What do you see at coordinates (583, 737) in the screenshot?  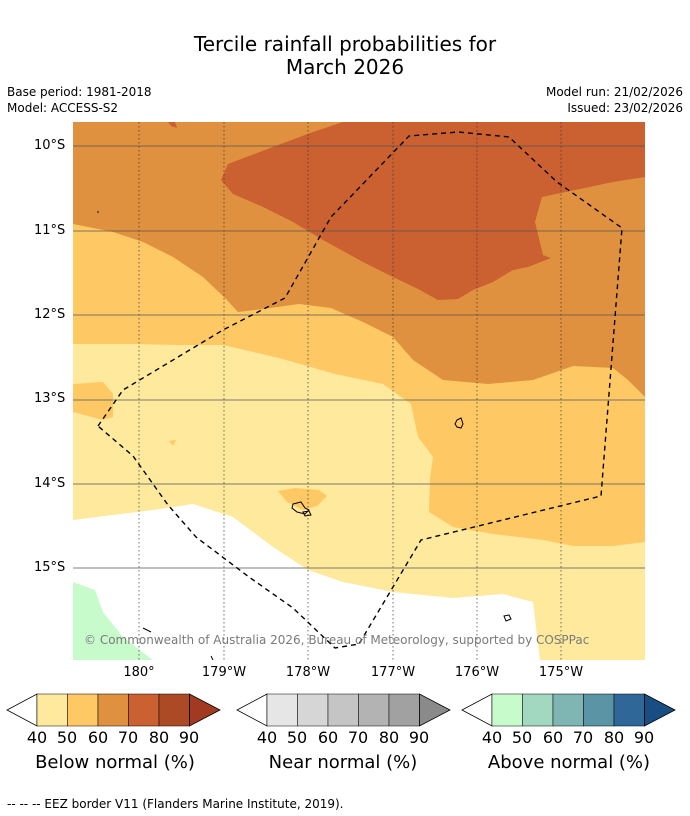 I see `cb-above-tick-70: 70` at bounding box center [583, 737].